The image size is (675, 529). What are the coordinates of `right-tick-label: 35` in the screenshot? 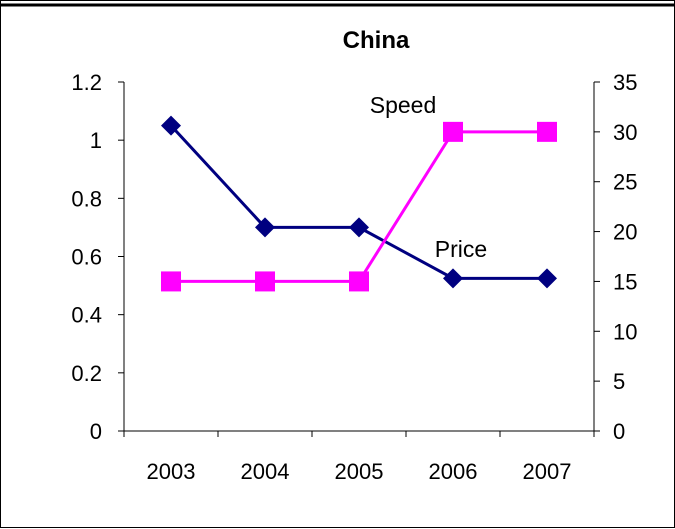 It's located at (625, 82).